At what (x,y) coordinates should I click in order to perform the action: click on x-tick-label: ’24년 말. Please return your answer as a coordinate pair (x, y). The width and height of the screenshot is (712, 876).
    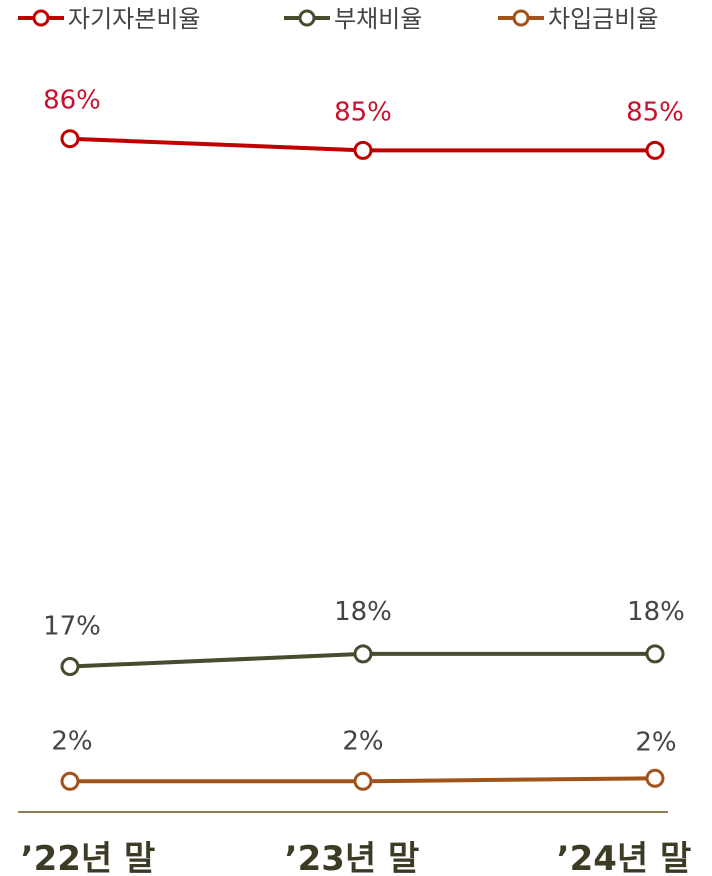
    Looking at the image, I should click on (624, 857).